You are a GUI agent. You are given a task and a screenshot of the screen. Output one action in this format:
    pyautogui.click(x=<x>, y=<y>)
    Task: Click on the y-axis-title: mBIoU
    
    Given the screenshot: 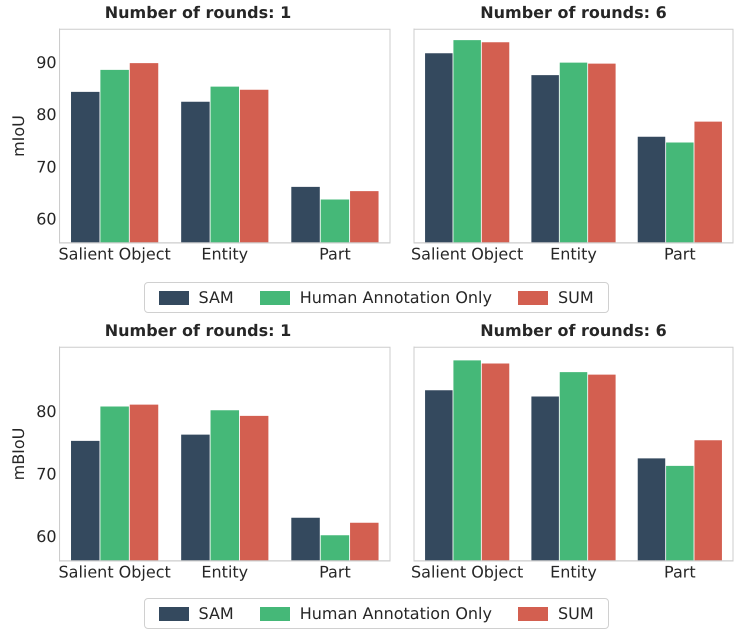 What is the action you would take?
    pyautogui.click(x=18, y=454)
    